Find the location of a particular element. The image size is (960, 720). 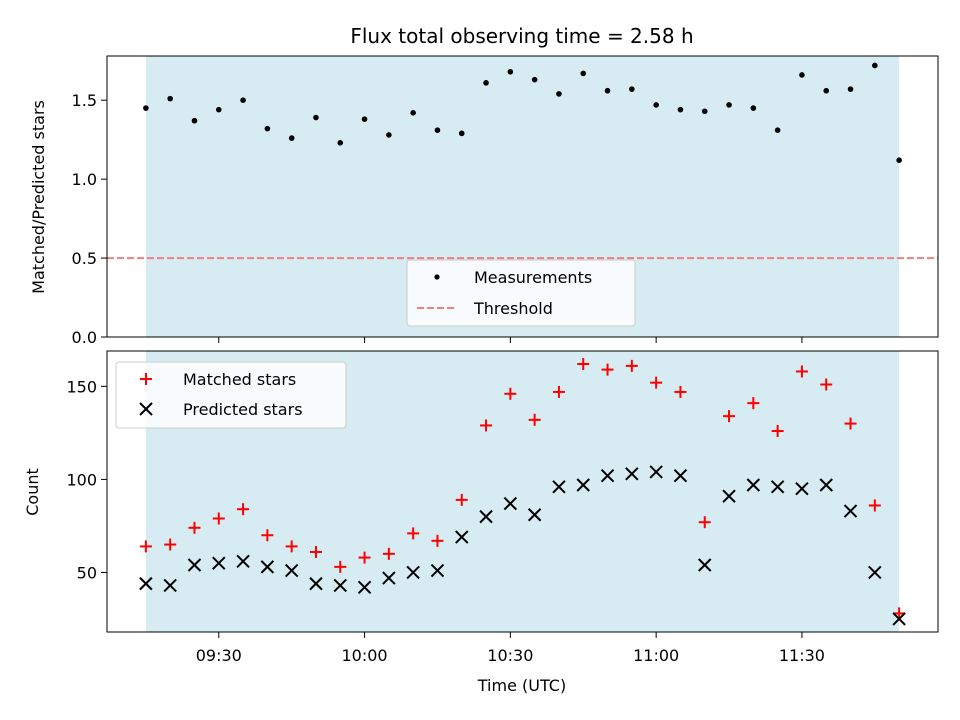

legend-measurements-label: Measurements is located at coordinates (533, 277).